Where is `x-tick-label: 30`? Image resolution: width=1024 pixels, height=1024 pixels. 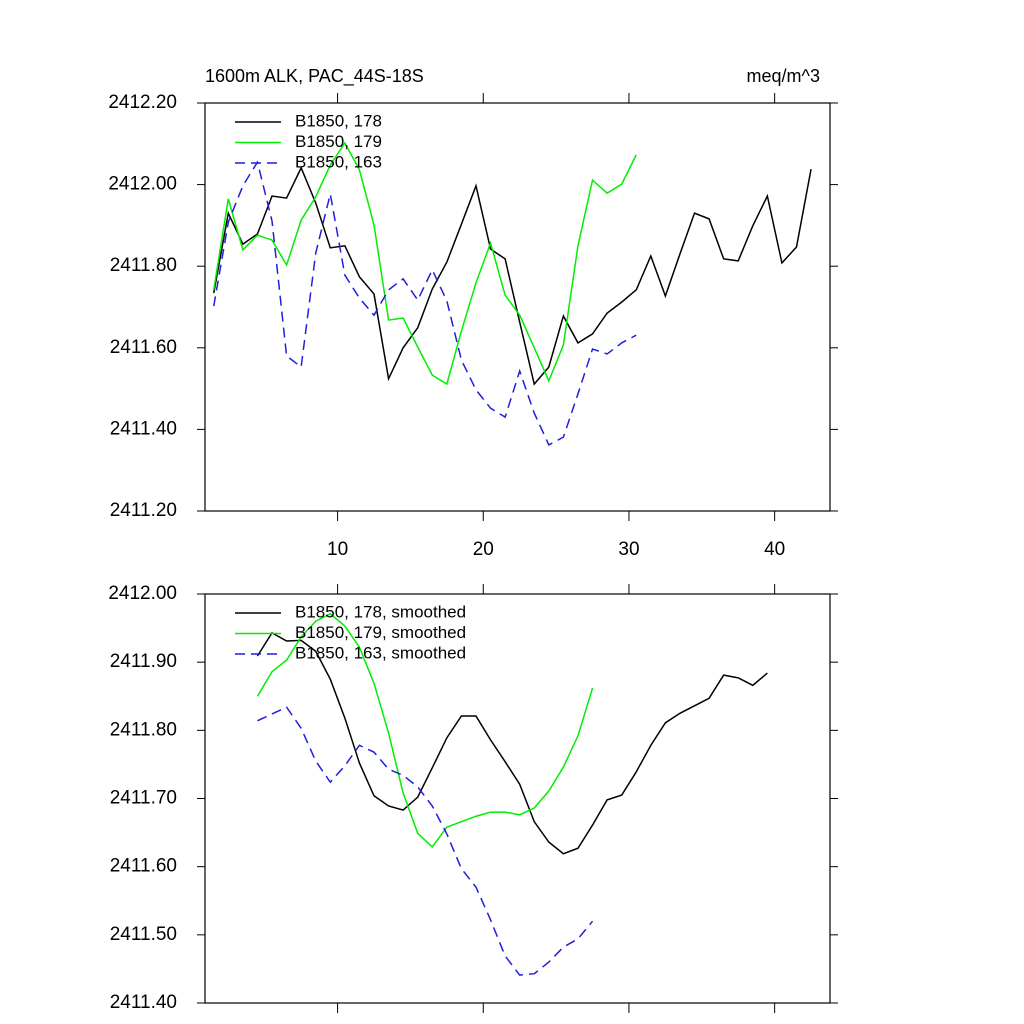
x-tick-label: 30 is located at coordinates (628, 549).